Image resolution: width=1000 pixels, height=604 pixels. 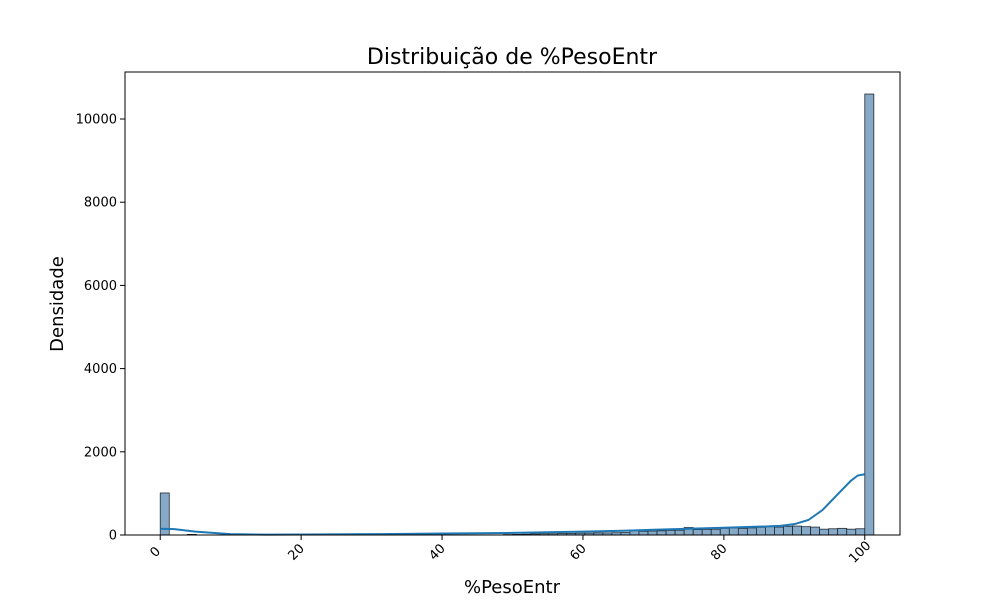 What do you see at coordinates (100, 203) in the screenshot?
I see `y-tick-label: 8000` at bounding box center [100, 203].